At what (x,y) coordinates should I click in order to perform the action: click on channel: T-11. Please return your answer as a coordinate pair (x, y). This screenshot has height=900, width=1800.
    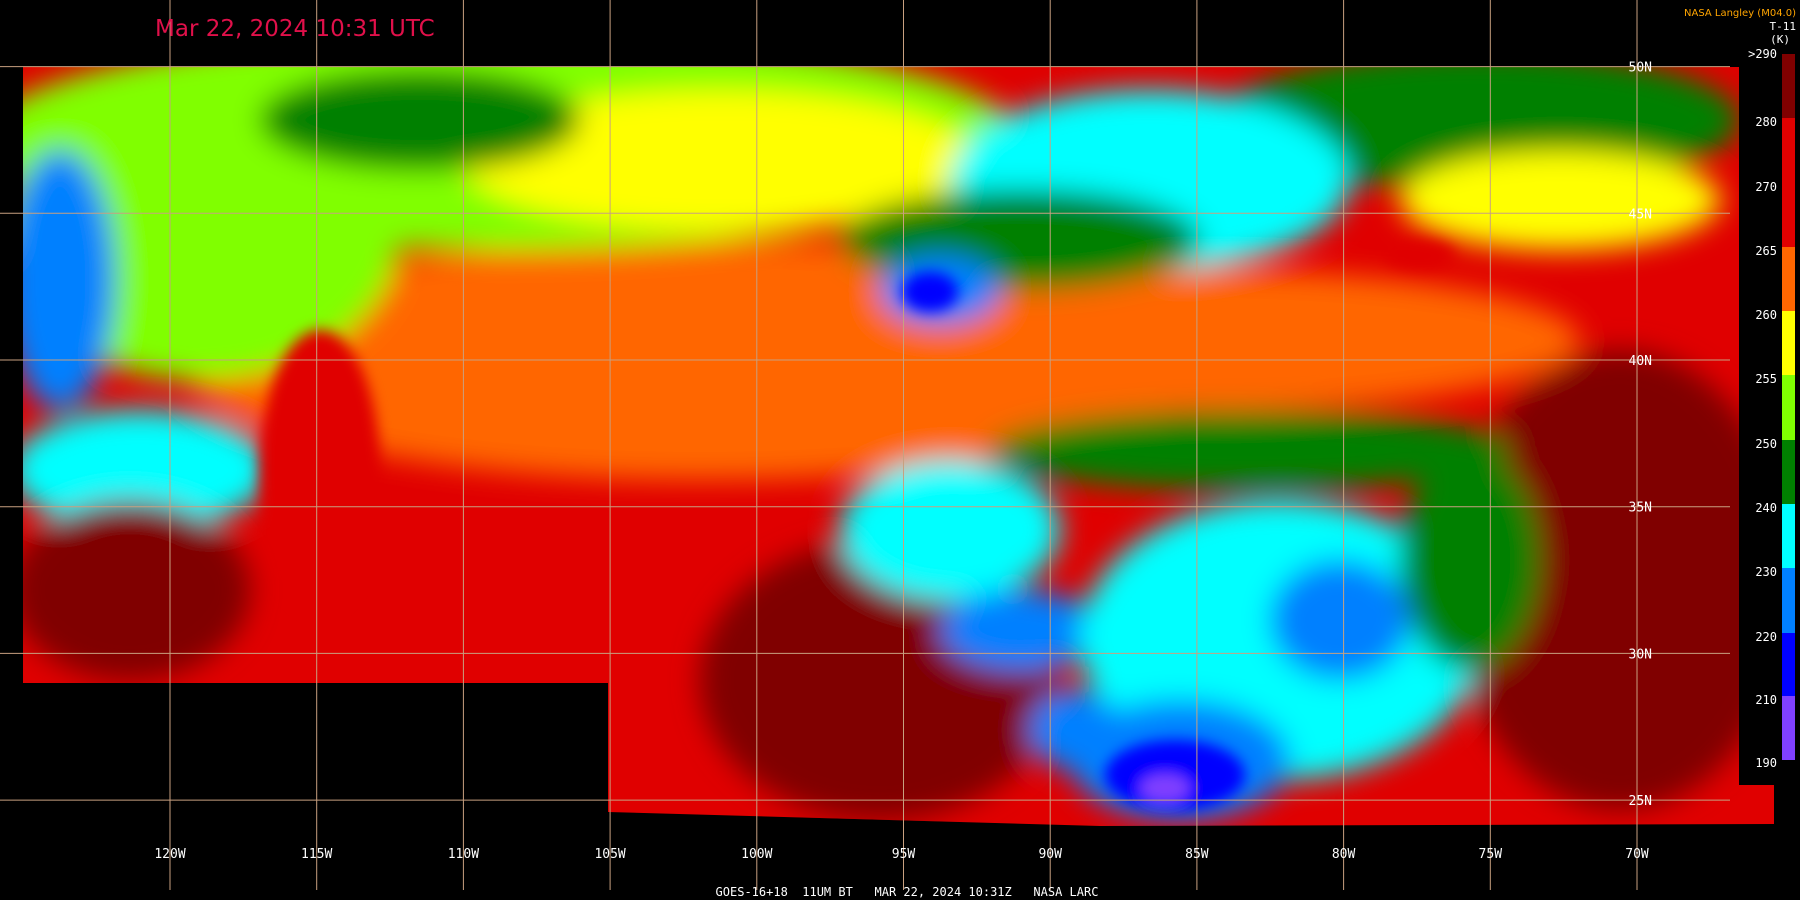
    Looking at the image, I should click on (1783, 26).